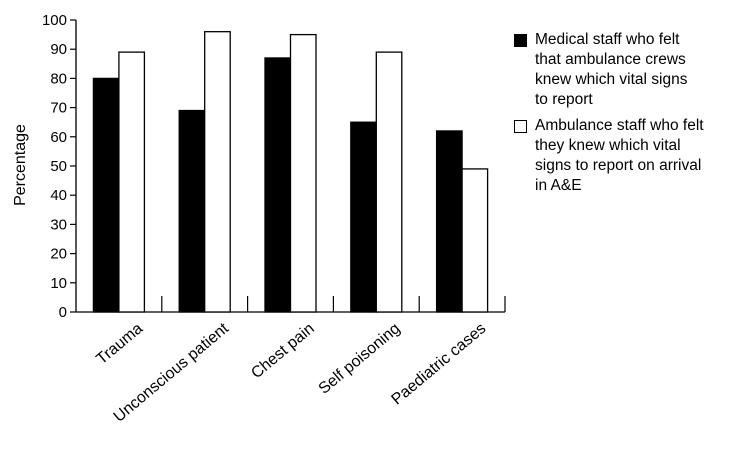 This screenshot has height=465, width=744. What do you see at coordinates (54, 20) in the screenshot?
I see `y-tick-label: 100` at bounding box center [54, 20].